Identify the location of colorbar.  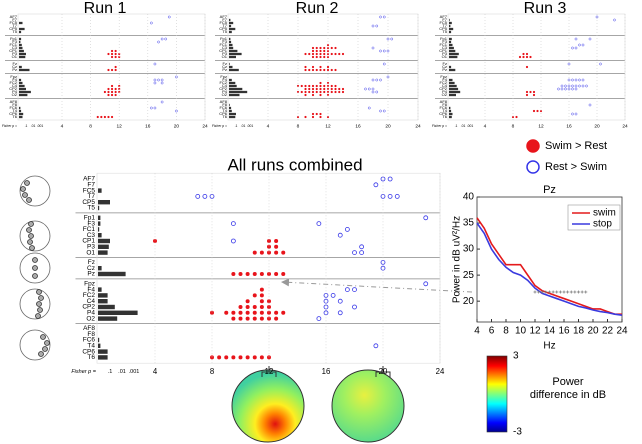
(497, 394).